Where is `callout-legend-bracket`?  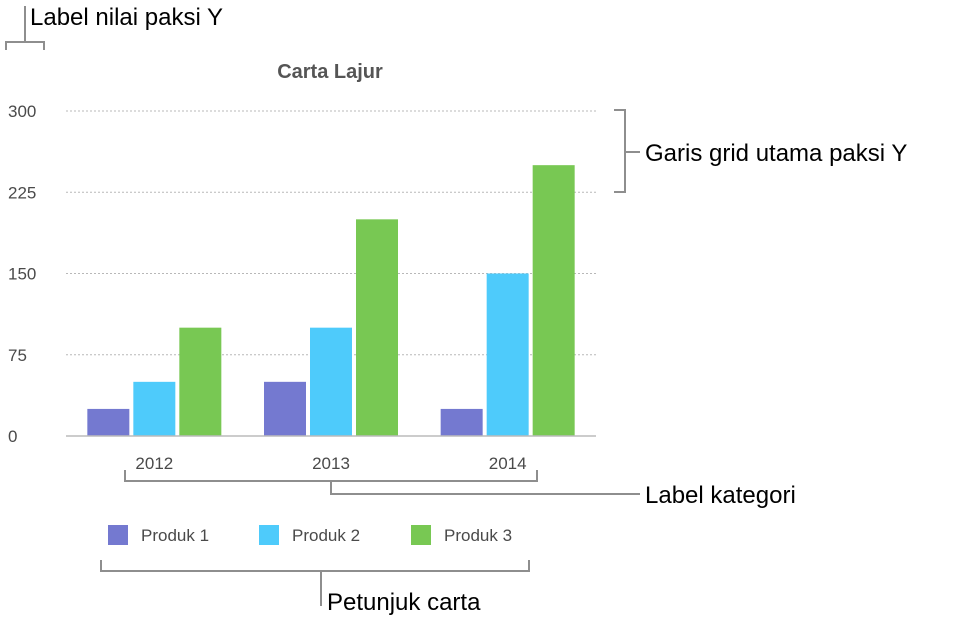
callout-legend-bracket is located at coordinates (315, 583).